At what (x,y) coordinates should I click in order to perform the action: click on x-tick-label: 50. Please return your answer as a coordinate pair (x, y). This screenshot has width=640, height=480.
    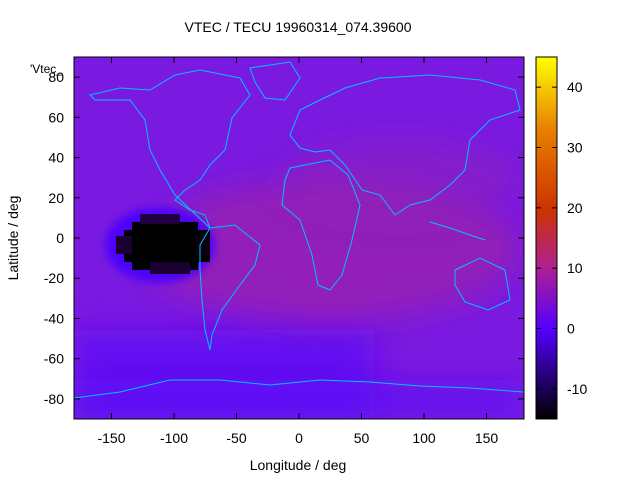
    Looking at the image, I should click on (362, 438).